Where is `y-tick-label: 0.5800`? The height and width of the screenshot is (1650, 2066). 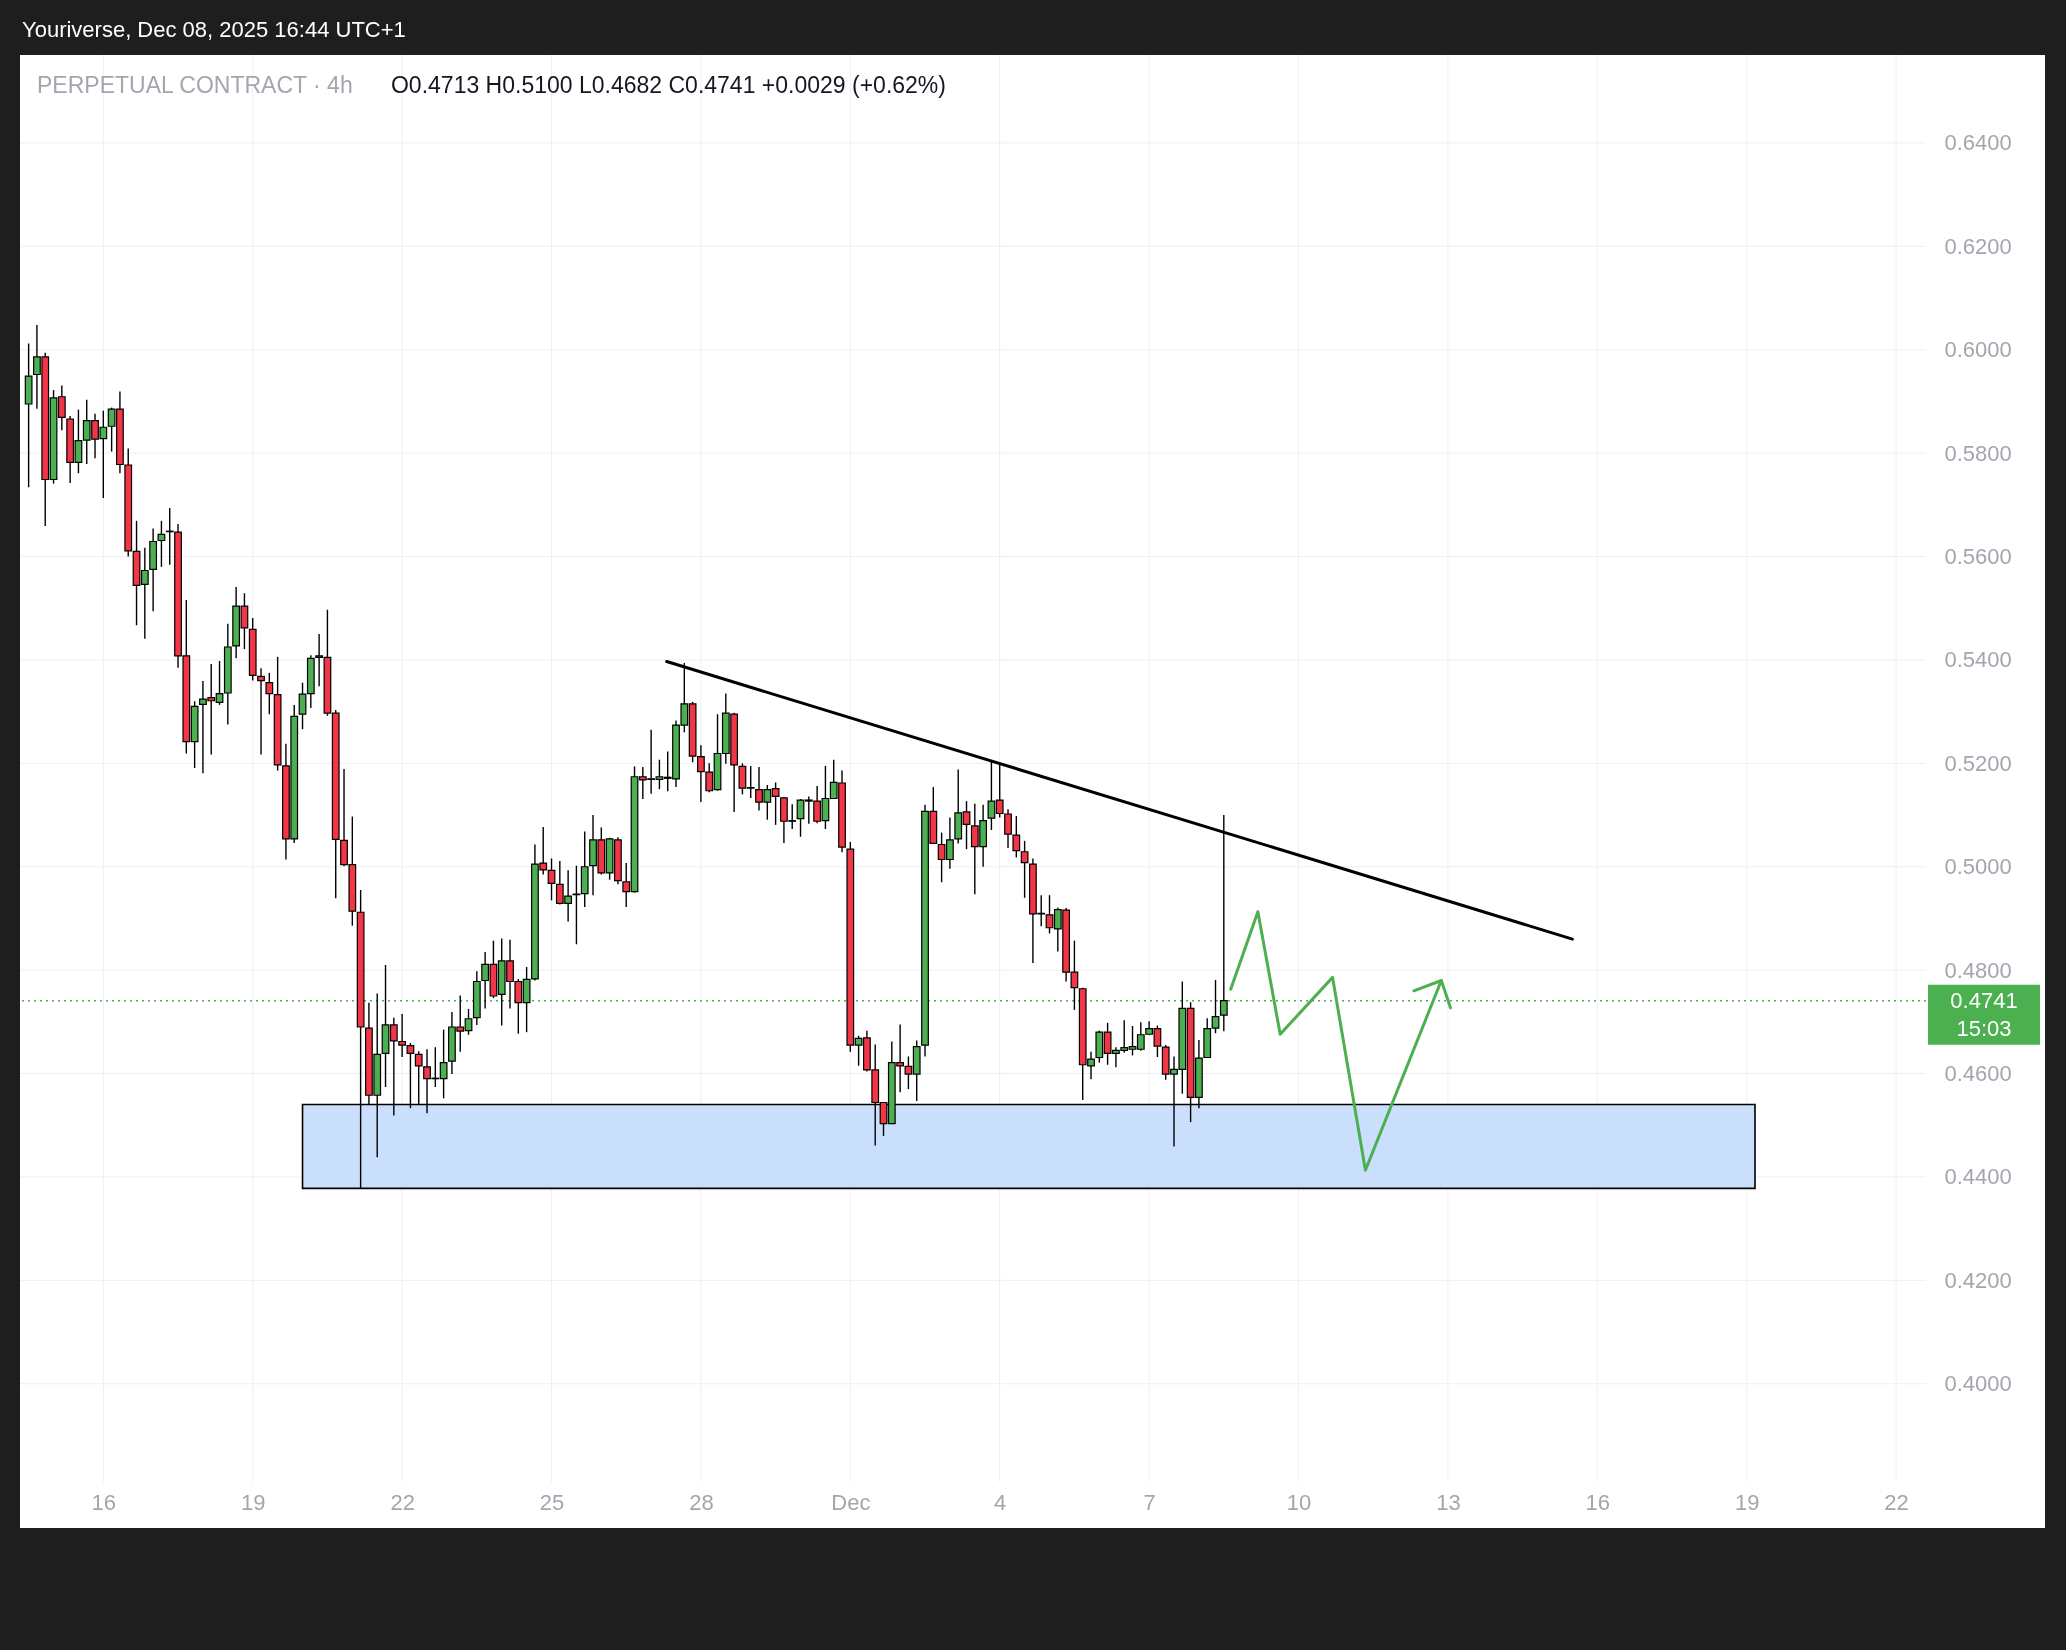 y-tick-label: 0.5800 is located at coordinates (1978, 453).